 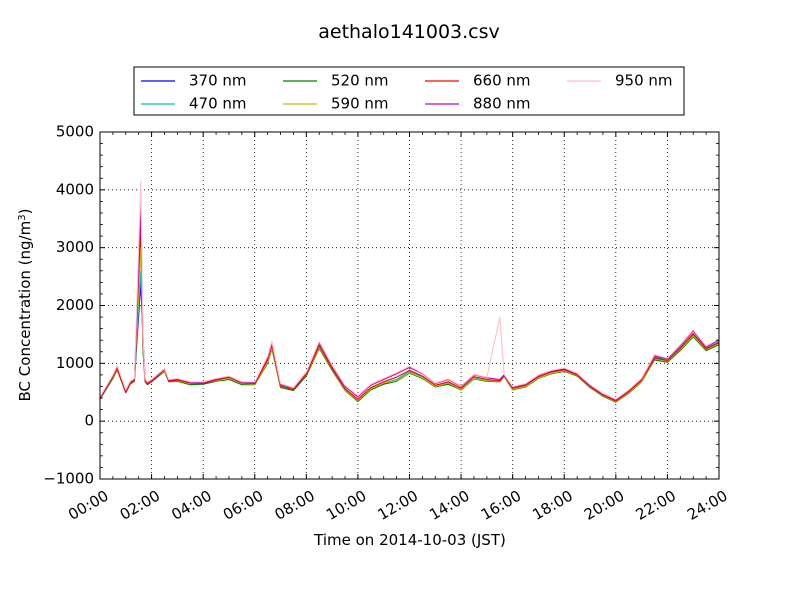 I want to click on legend-label: 950 nm, so click(x=644, y=81).